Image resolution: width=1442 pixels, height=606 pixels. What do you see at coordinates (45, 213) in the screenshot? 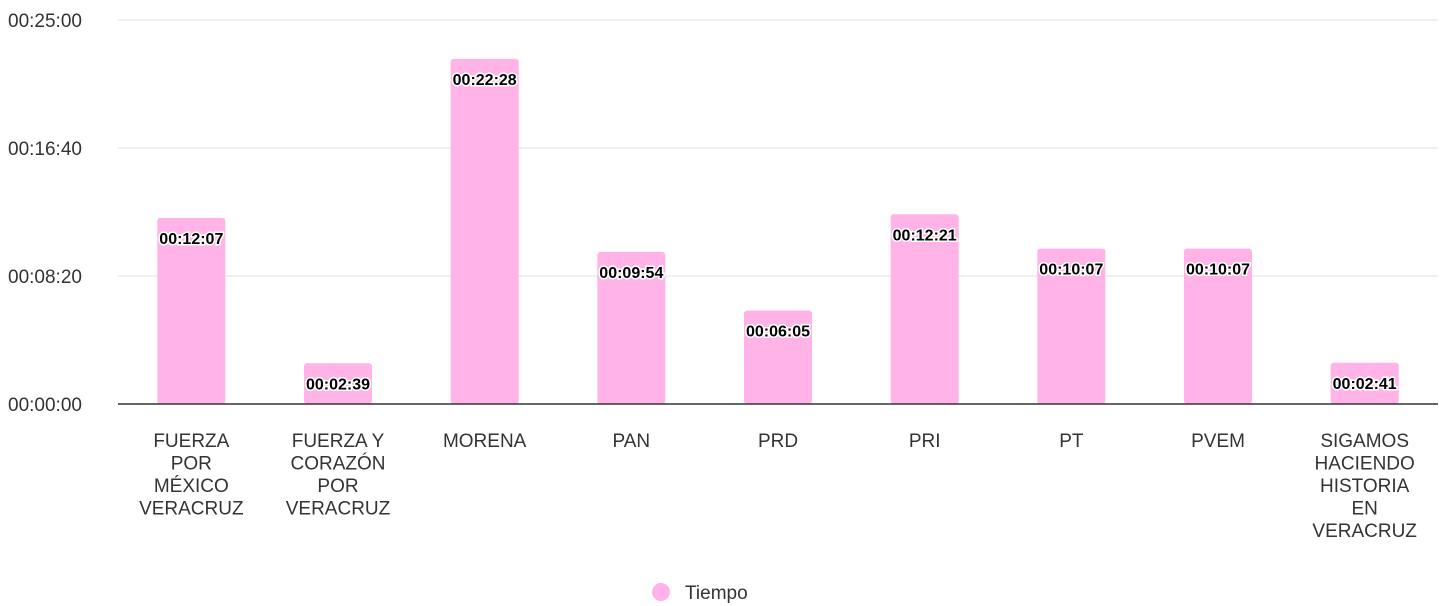
I see `y-axis-ticks: 00:00:00 00:08:20 00:16:40 00:25:00` at bounding box center [45, 213].